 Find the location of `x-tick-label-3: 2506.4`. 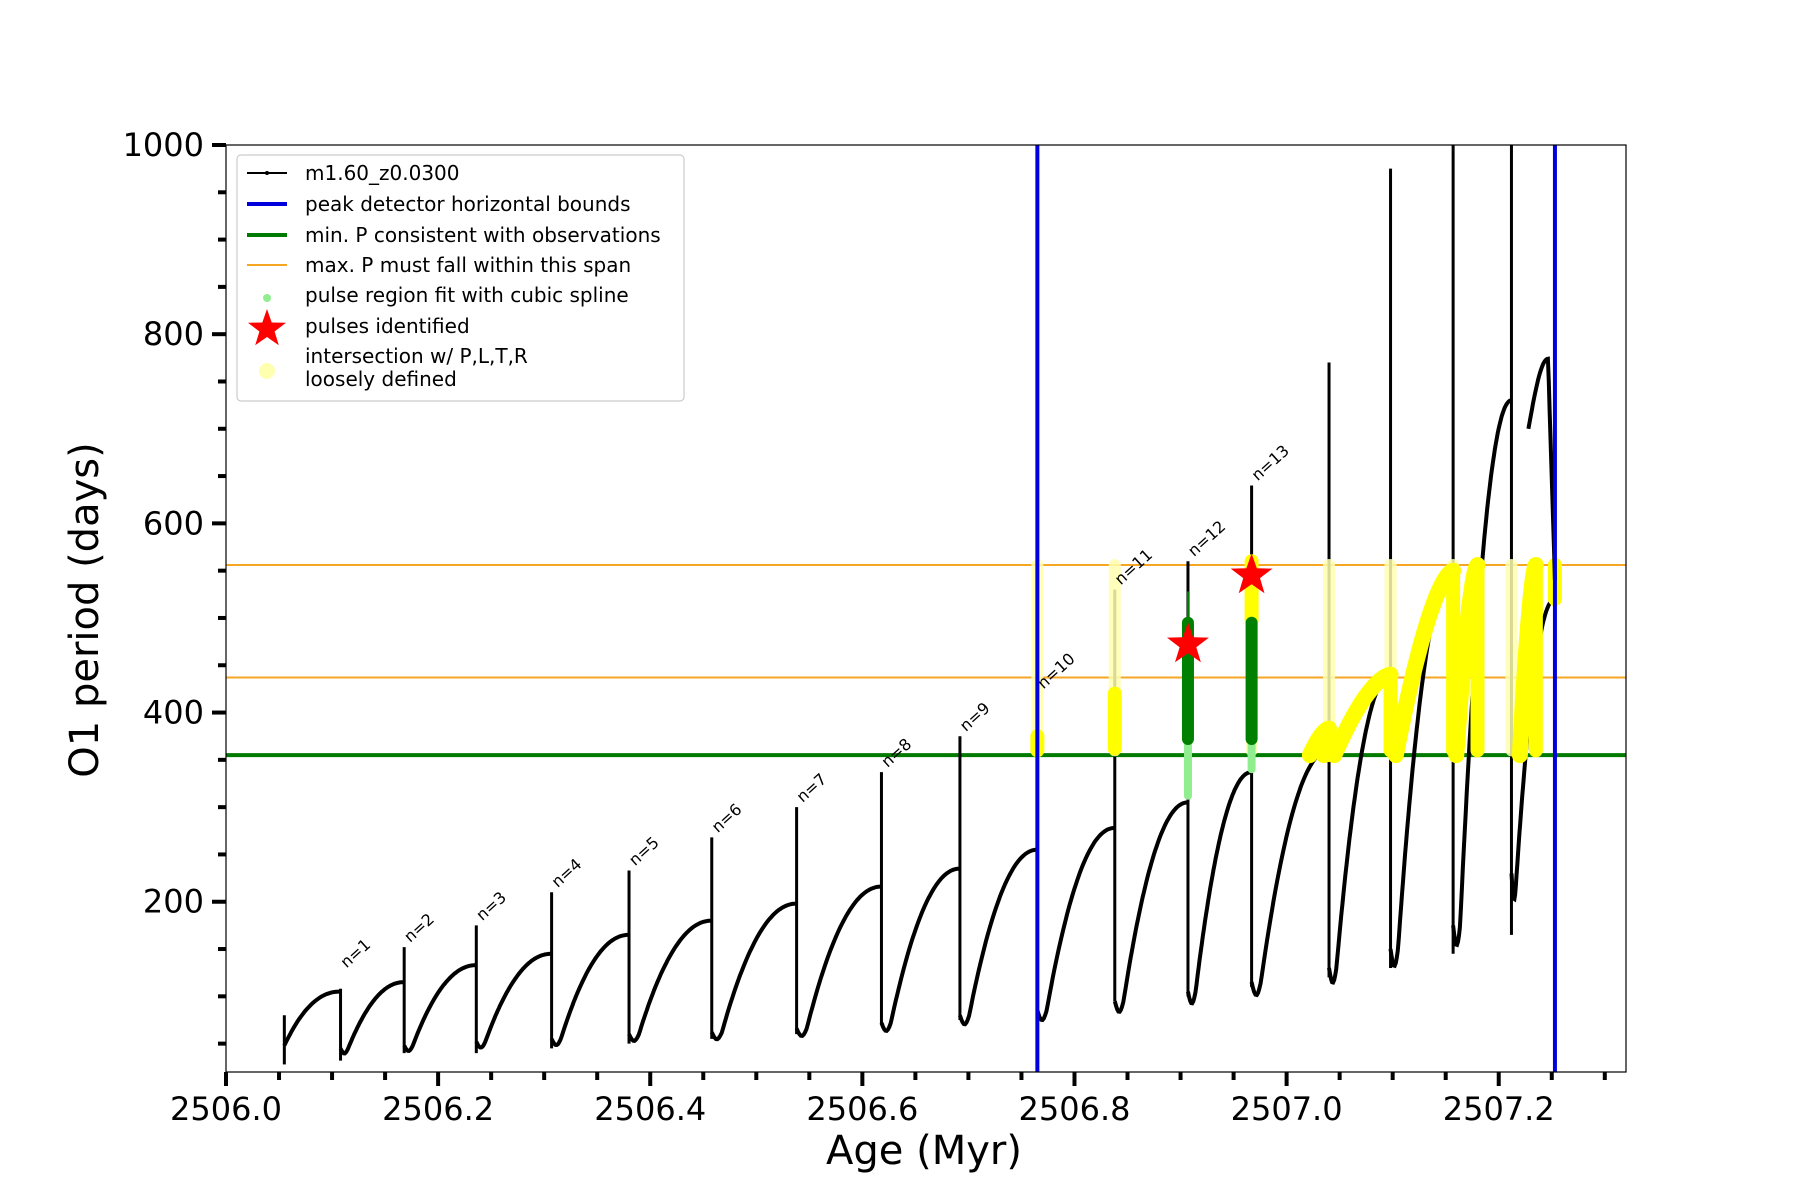

x-tick-label-3: 2506.4 is located at coordinates (650, 1109).